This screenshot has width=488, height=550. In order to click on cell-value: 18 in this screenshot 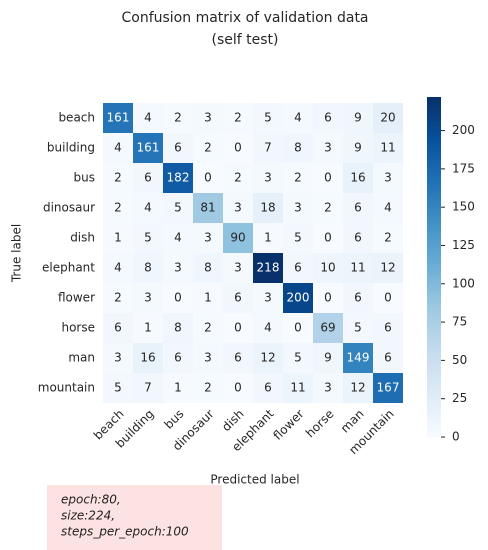, I will do `click(267, 208)`.